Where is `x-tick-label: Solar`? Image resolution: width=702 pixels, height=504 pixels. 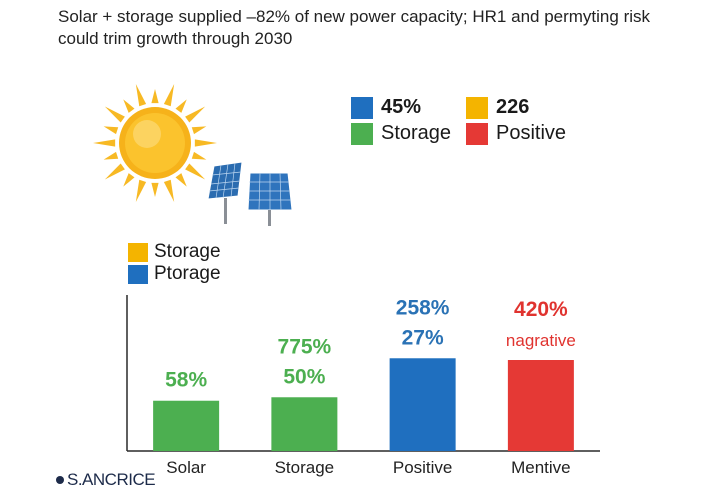 x-tick-label: Solar is located at coordinates (186, 467).